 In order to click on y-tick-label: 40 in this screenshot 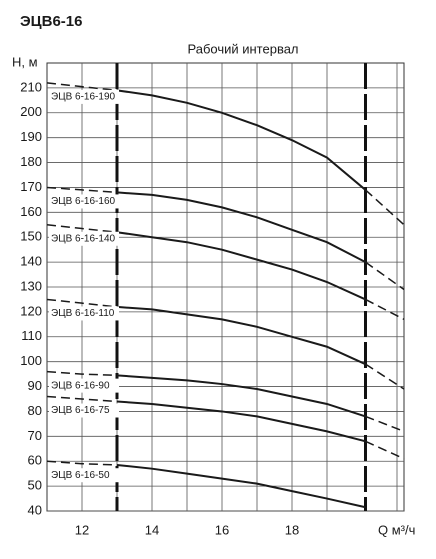, I will do `click(35, 509)`.